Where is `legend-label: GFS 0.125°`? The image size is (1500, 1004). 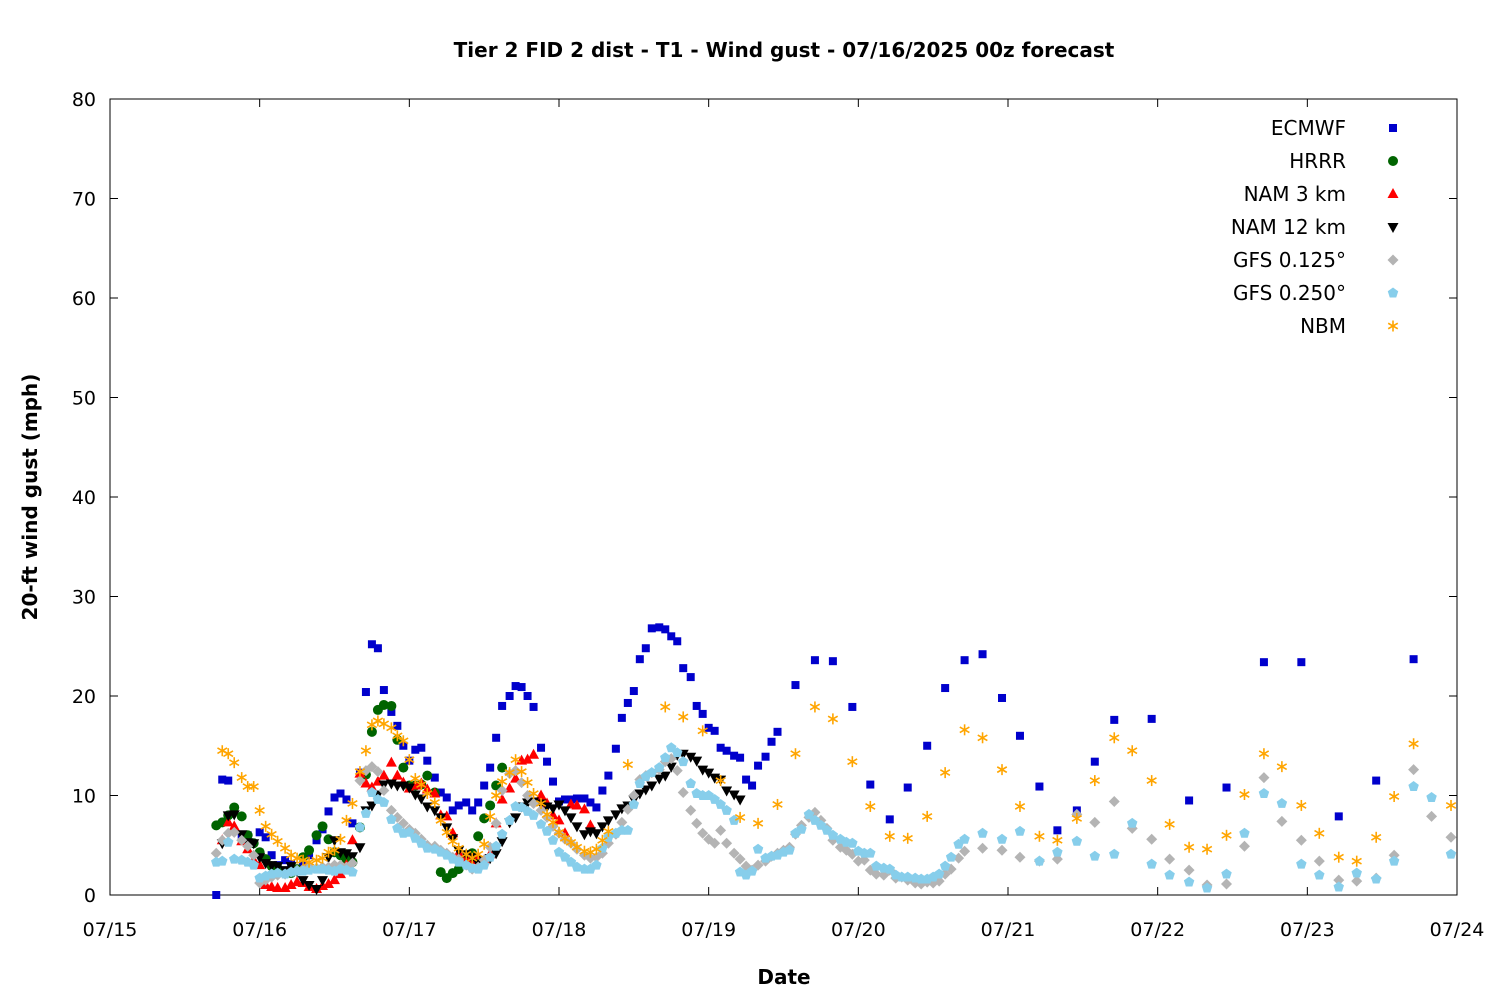 legend-label: GFS 0.125° is located at coordinates (1289, 260).